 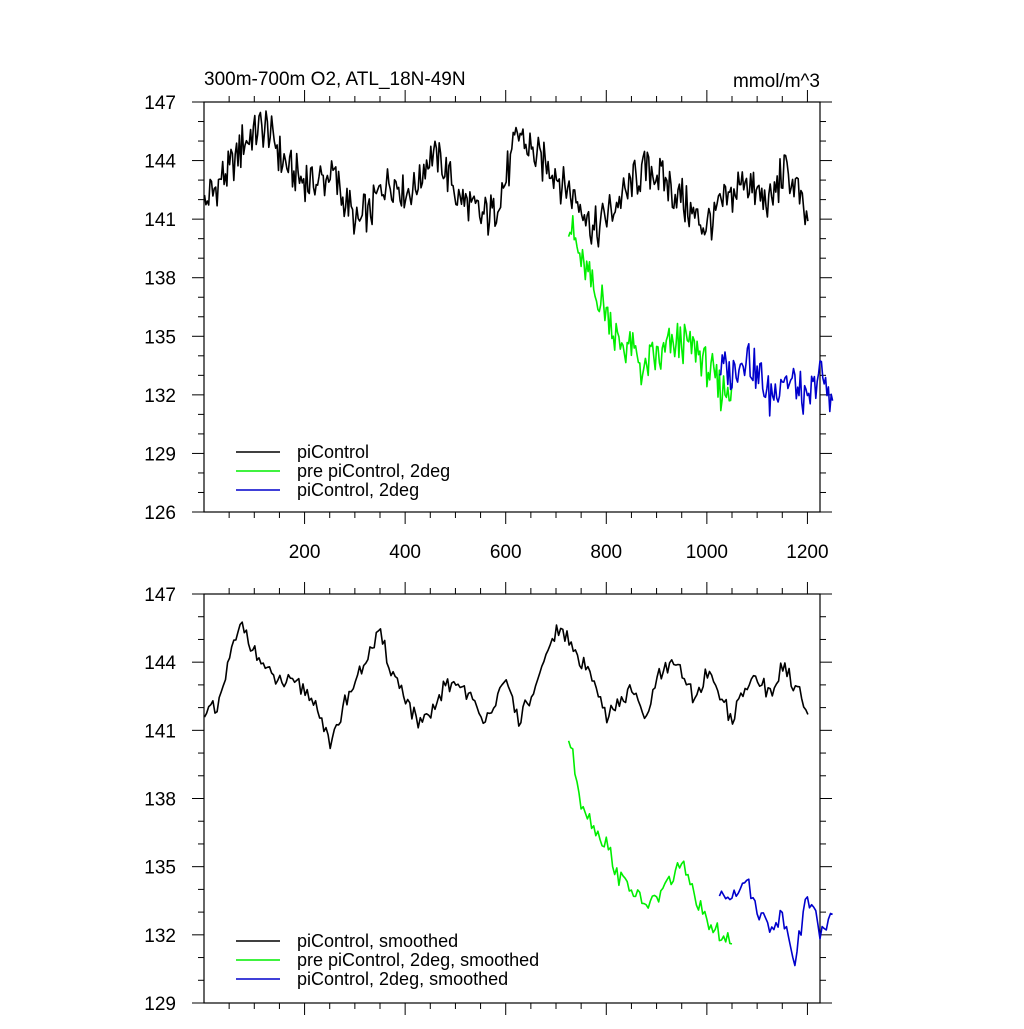 What do you see at coordinates (373, 471) in the screenshot?
I see `top-legend-label: pre piControl, 2deg` at bounding box center [373, 471].